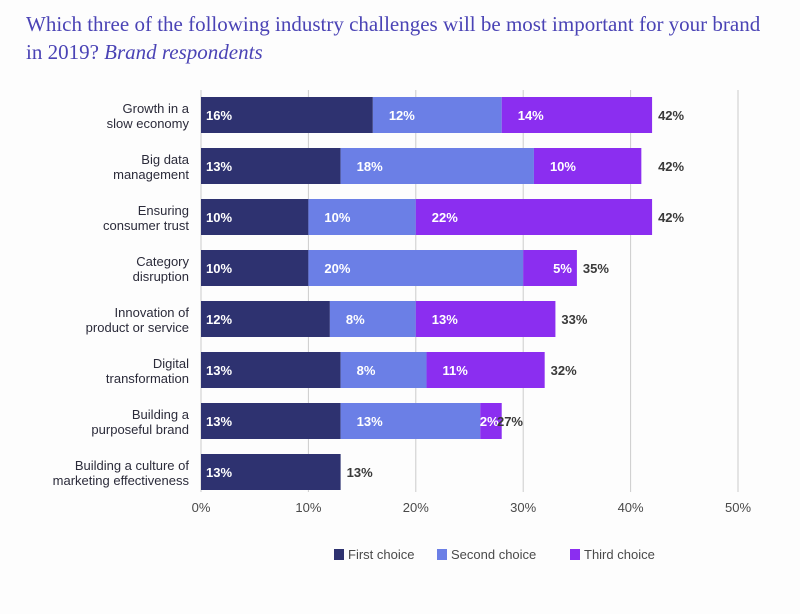 This screenshot has width=800, height=614. Describe the element at coordinates (121, 480) in the screenshot. I see `category-label-line: marketing effectiveness` at that location.